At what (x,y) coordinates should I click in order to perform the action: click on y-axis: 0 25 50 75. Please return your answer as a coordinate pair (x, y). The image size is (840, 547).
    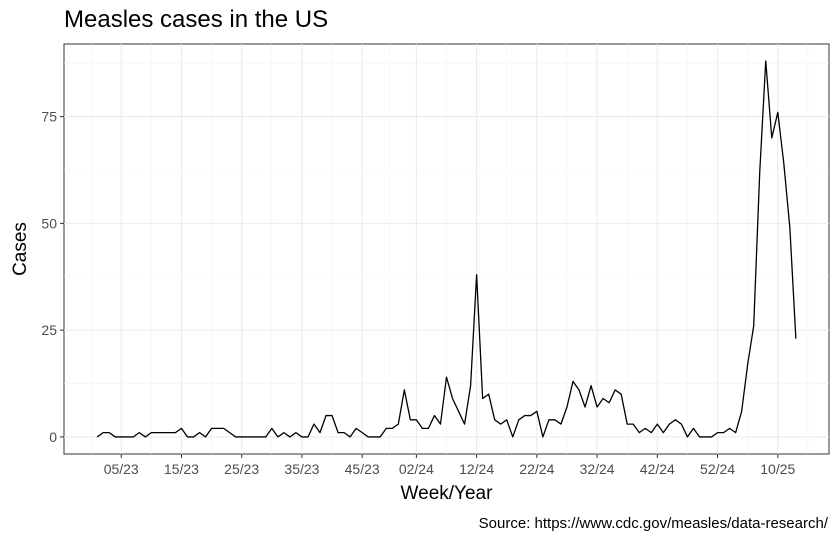
    Looking at the image, I should click on (52, 277).